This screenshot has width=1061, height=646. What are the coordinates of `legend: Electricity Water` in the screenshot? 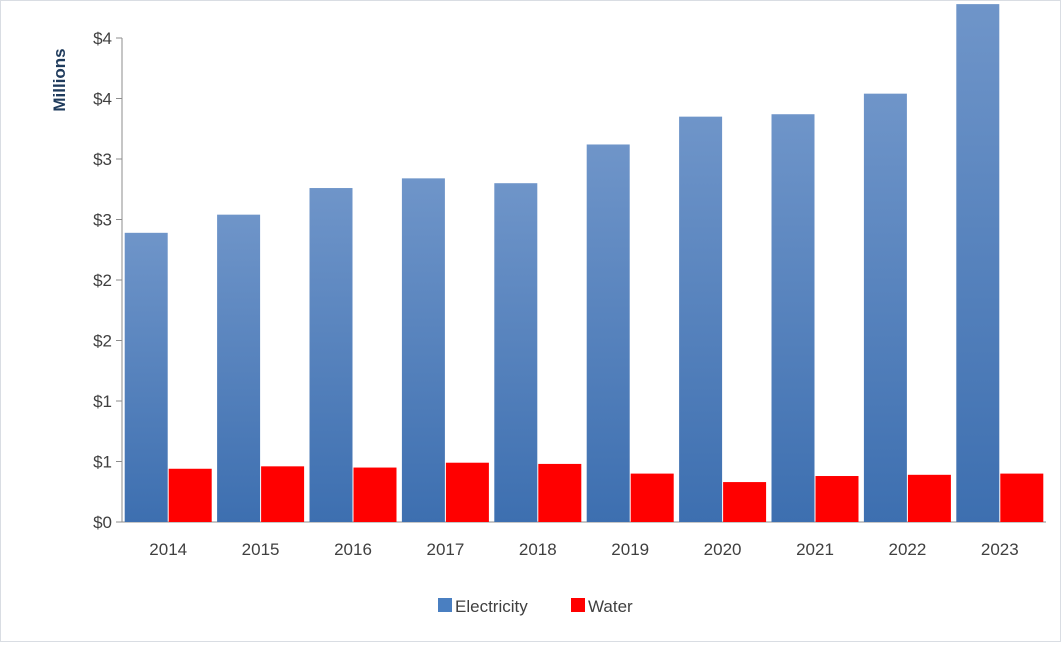 It's located at (535, 606).